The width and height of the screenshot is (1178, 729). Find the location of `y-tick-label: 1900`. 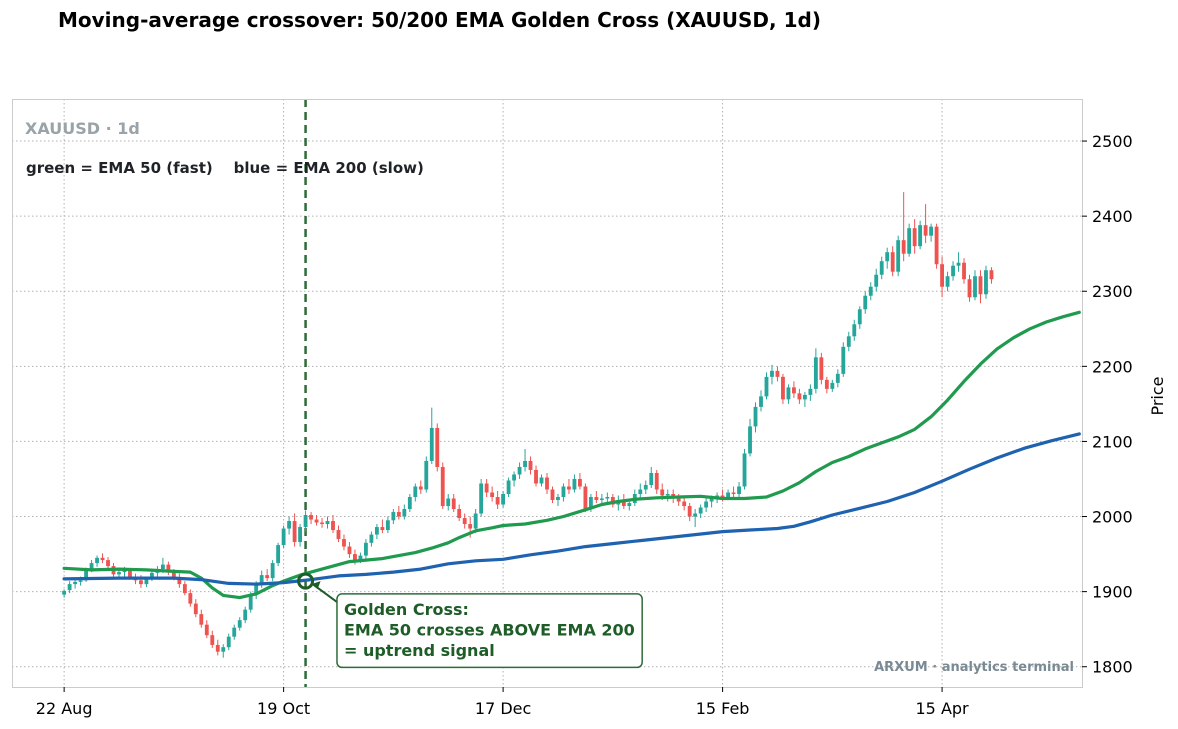

y-tick-label: 1900 is located at coordinates (1112, 592).